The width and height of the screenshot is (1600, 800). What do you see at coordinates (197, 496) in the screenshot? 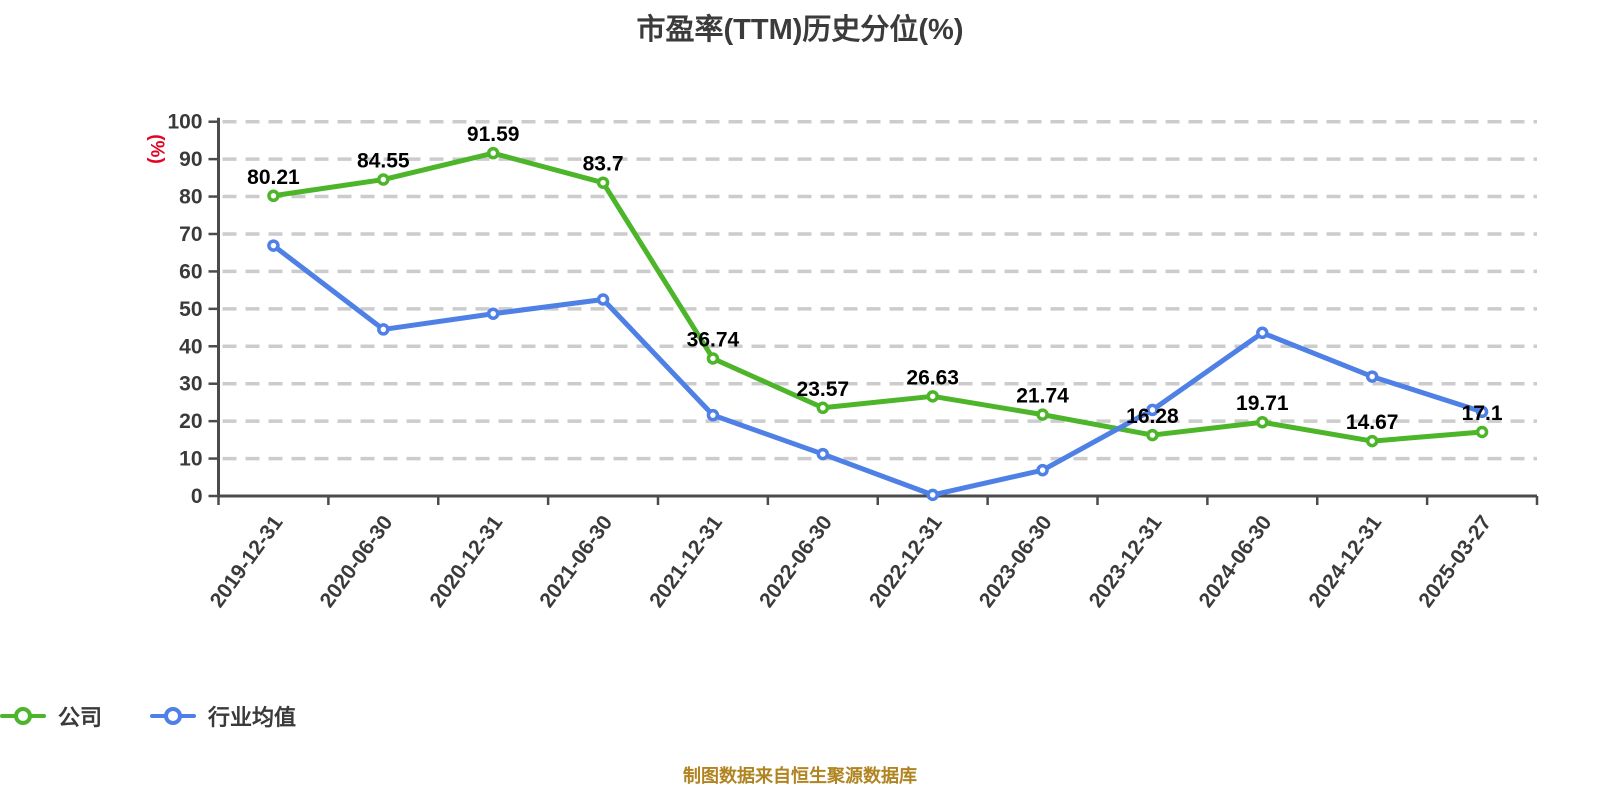
I see `y-axis-tick-label: 0` at bounding box center [197, 496].